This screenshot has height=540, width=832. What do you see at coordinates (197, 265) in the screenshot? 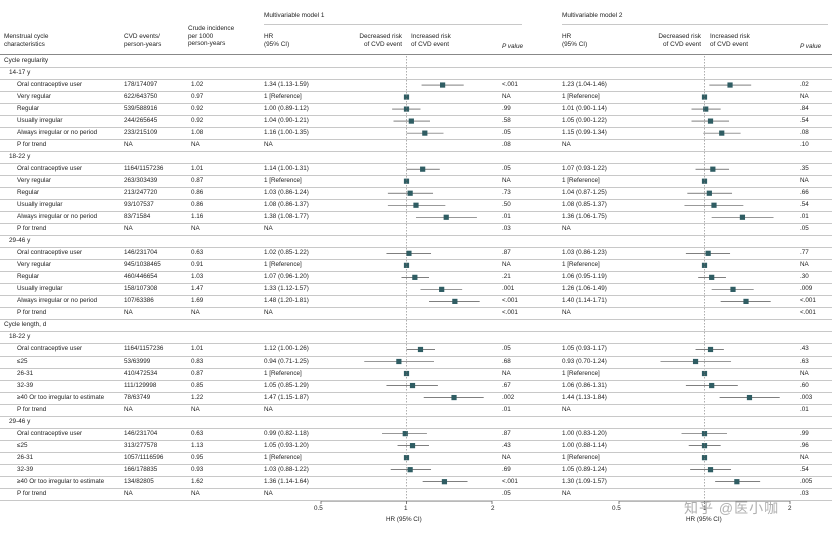
I see `row-crude: 0.91` at bounding box center [197, 265].